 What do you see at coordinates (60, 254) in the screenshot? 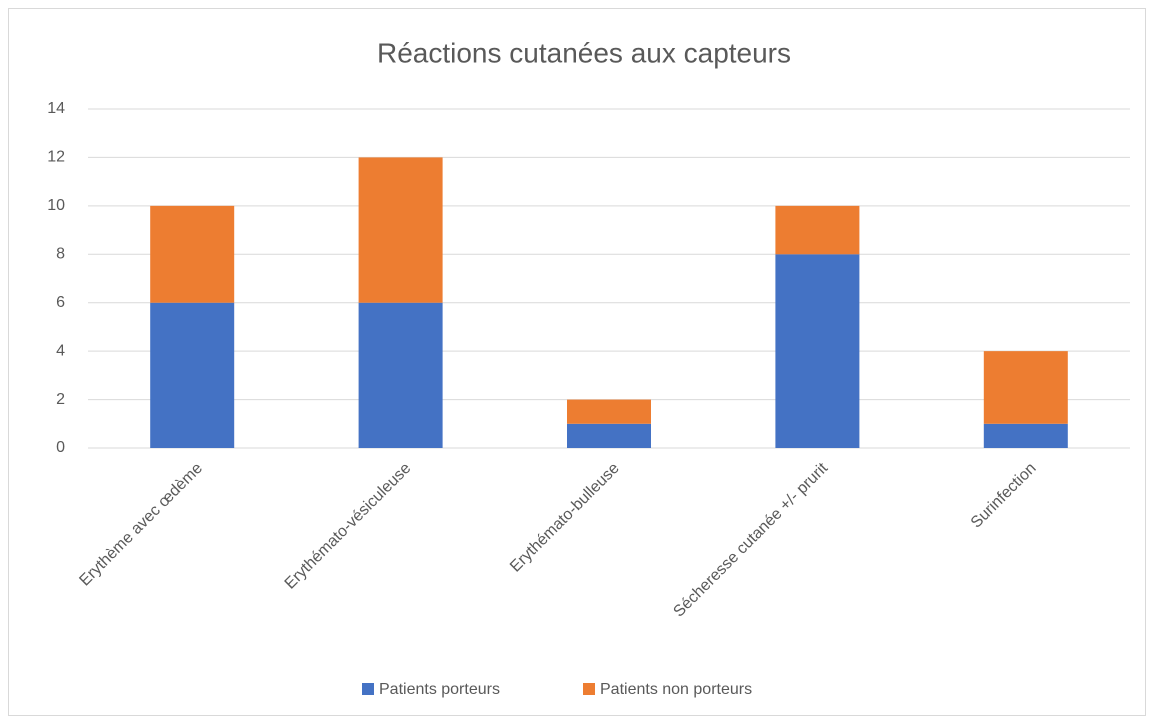
I see `y-tick-label: 8` at bounding box center [60, 254].